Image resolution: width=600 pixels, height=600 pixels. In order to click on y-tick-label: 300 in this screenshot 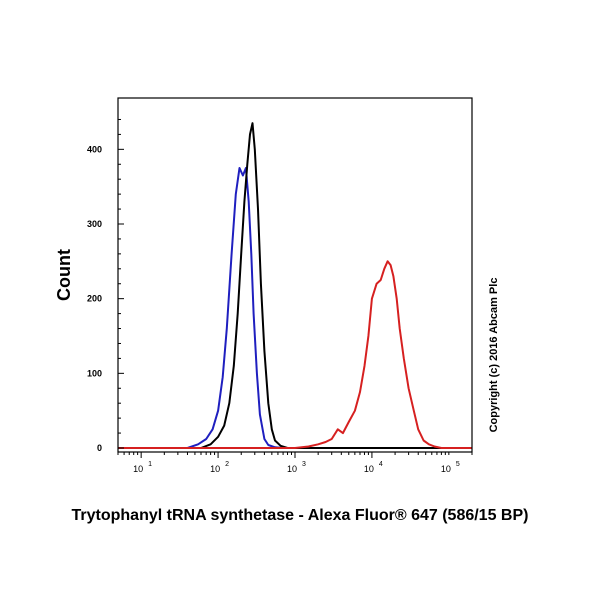, I will do `click(94, 224)`.